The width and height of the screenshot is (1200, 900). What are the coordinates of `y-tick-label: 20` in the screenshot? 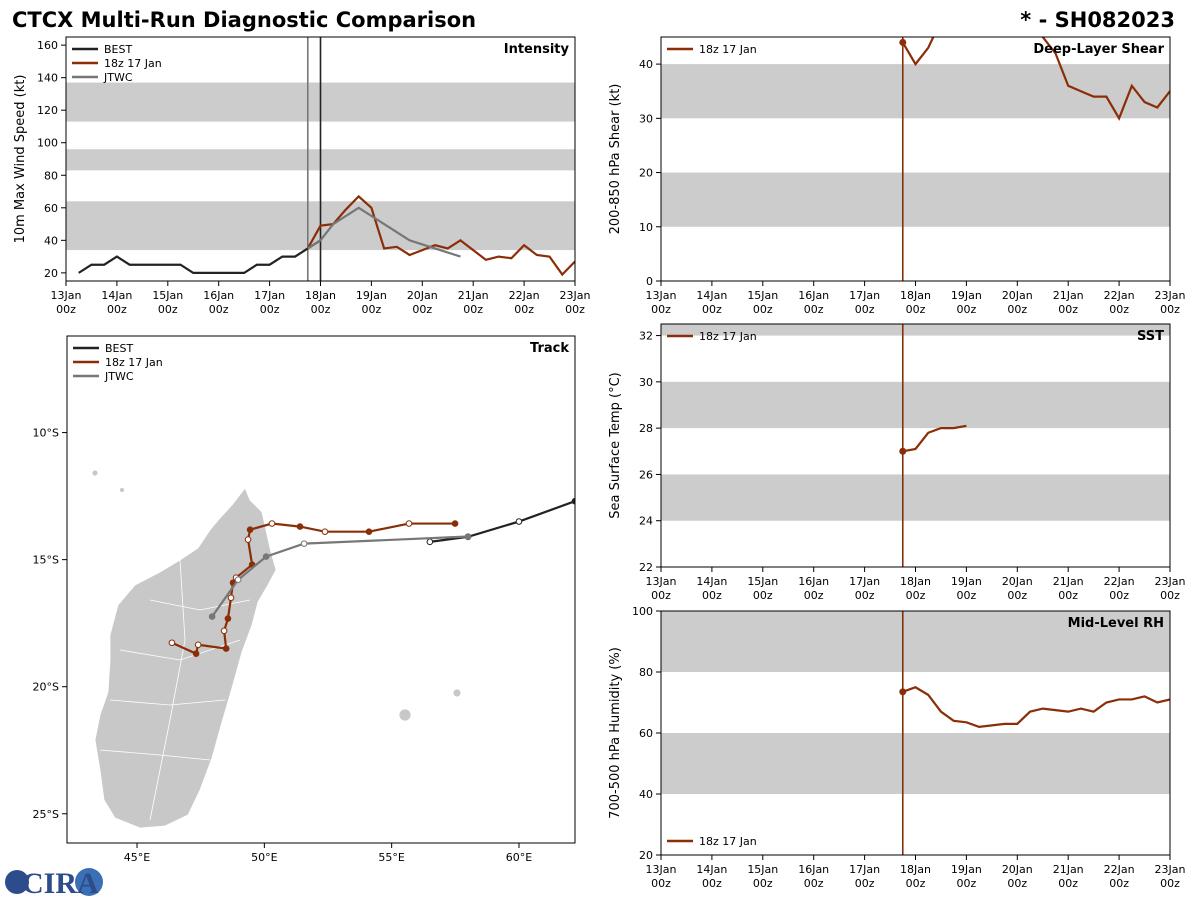 It's located at (51, 273).